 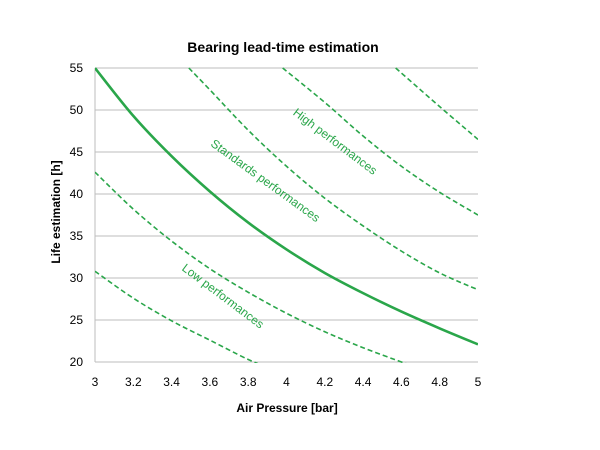 What do you see at coordinates (334, 141) in the screenshot?
I see `annotation-label: High performances` at bounding box center [334, 141].